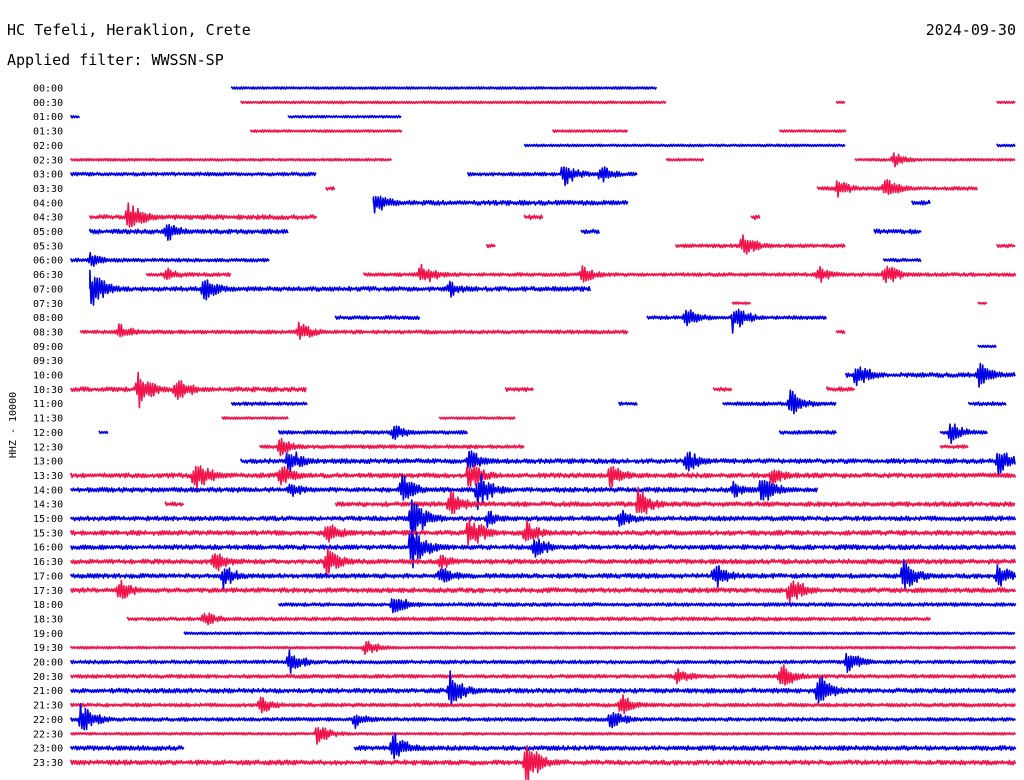 This screenshot has height=780, width=1024. Describe the element at coordinates (970, 30) in the screenshot. I see `date-label: 2024-09-30` at that location.